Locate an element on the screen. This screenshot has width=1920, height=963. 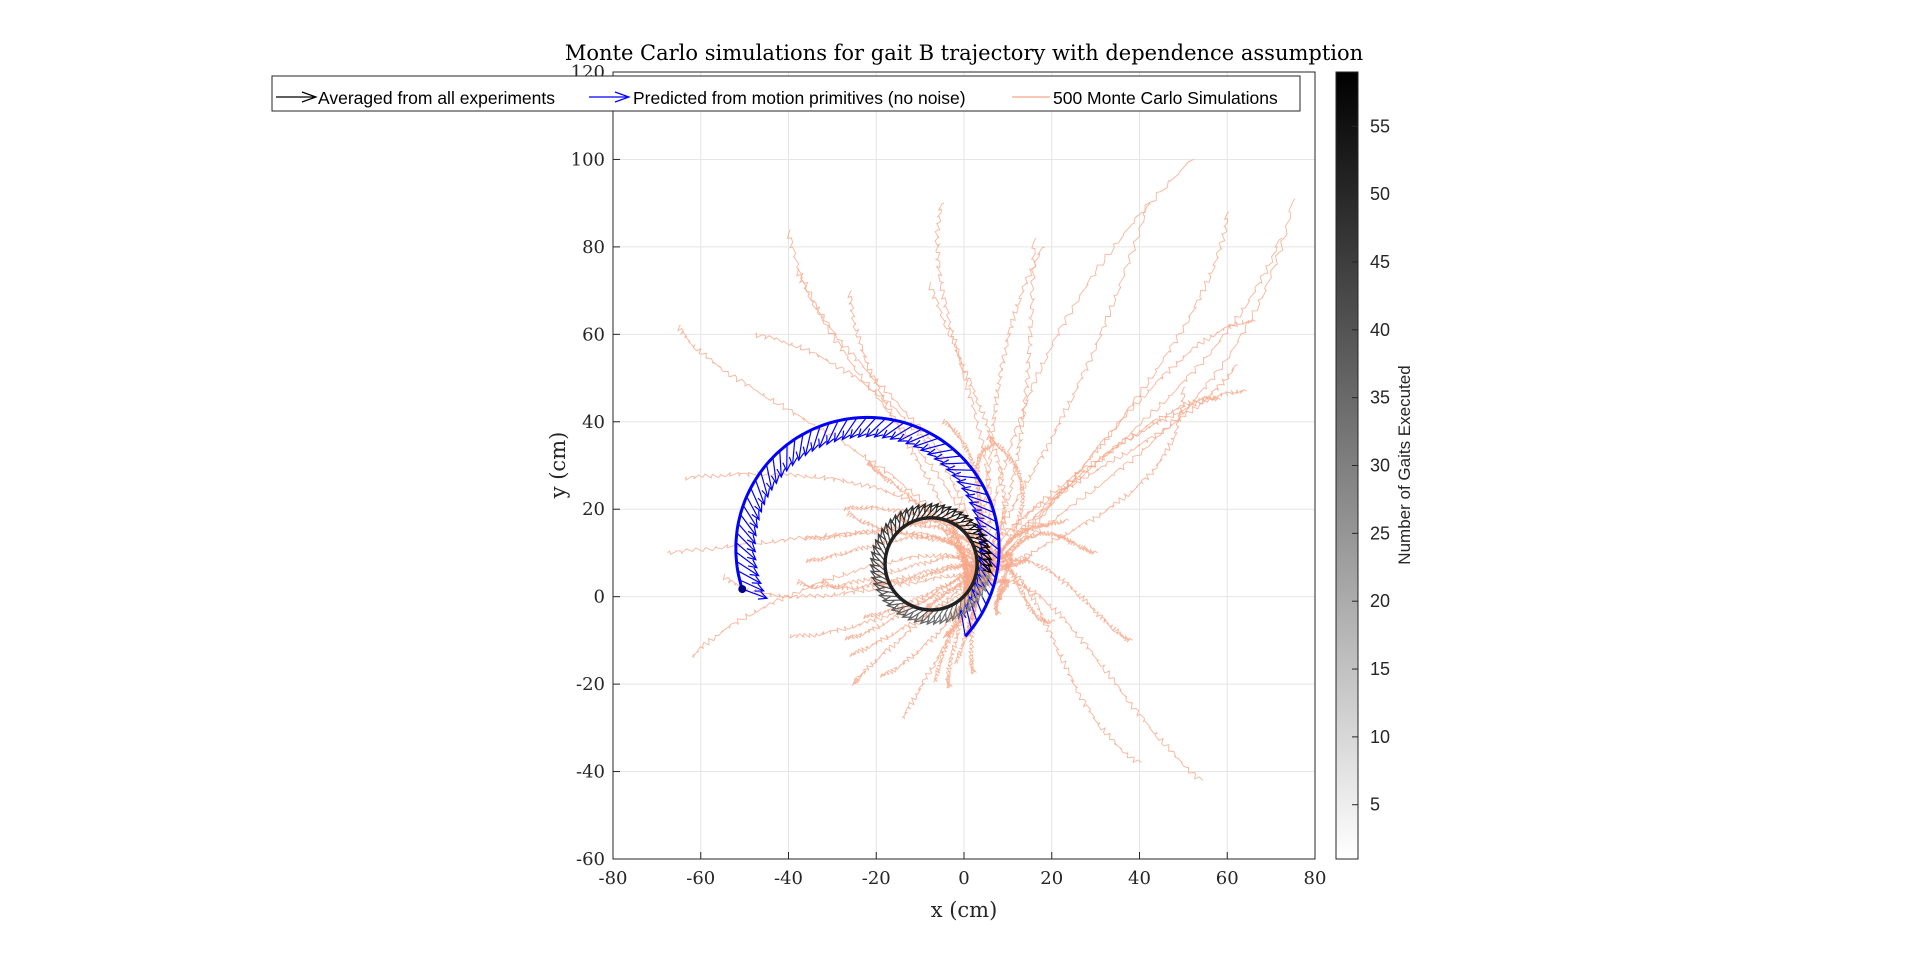
x-axis: -80 -60 -40 -20 0 20 40 60 80 is located at coordinates (963, 870).